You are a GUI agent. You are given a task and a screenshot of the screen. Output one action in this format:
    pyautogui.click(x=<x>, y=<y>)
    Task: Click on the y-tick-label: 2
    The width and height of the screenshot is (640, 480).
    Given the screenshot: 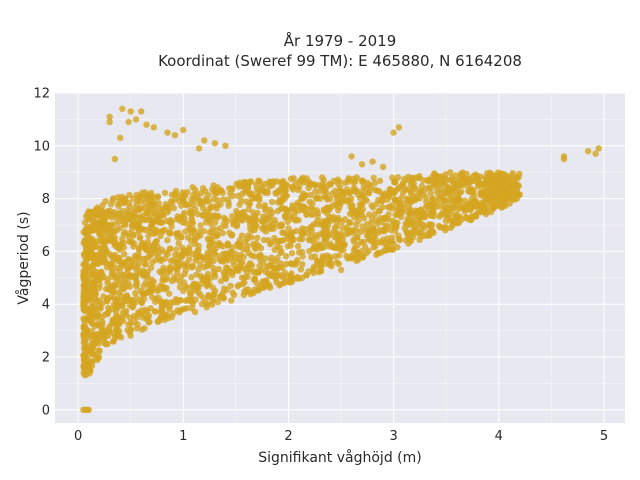 What is the action you would take?
    pyautogui.click(x=46, y=358)
    